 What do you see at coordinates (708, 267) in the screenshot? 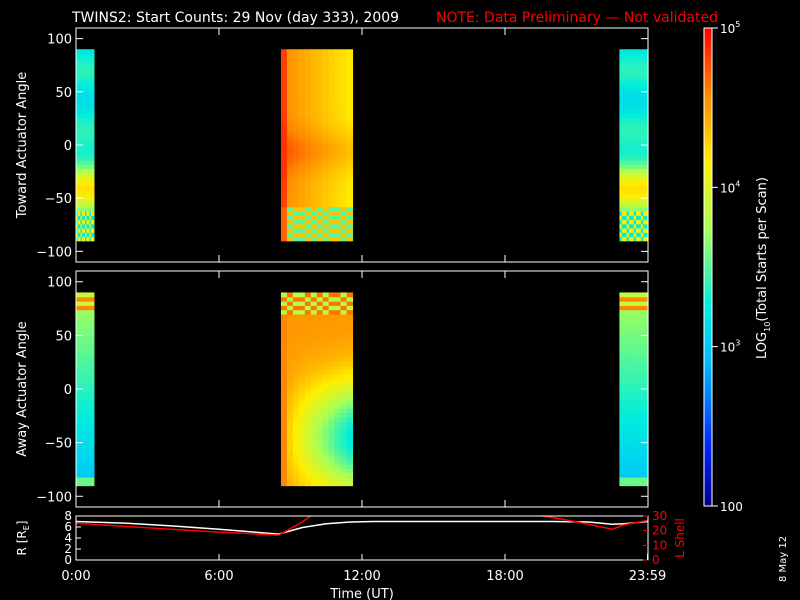
I see `colorbar-gradient` at bounding box center [708, 267].